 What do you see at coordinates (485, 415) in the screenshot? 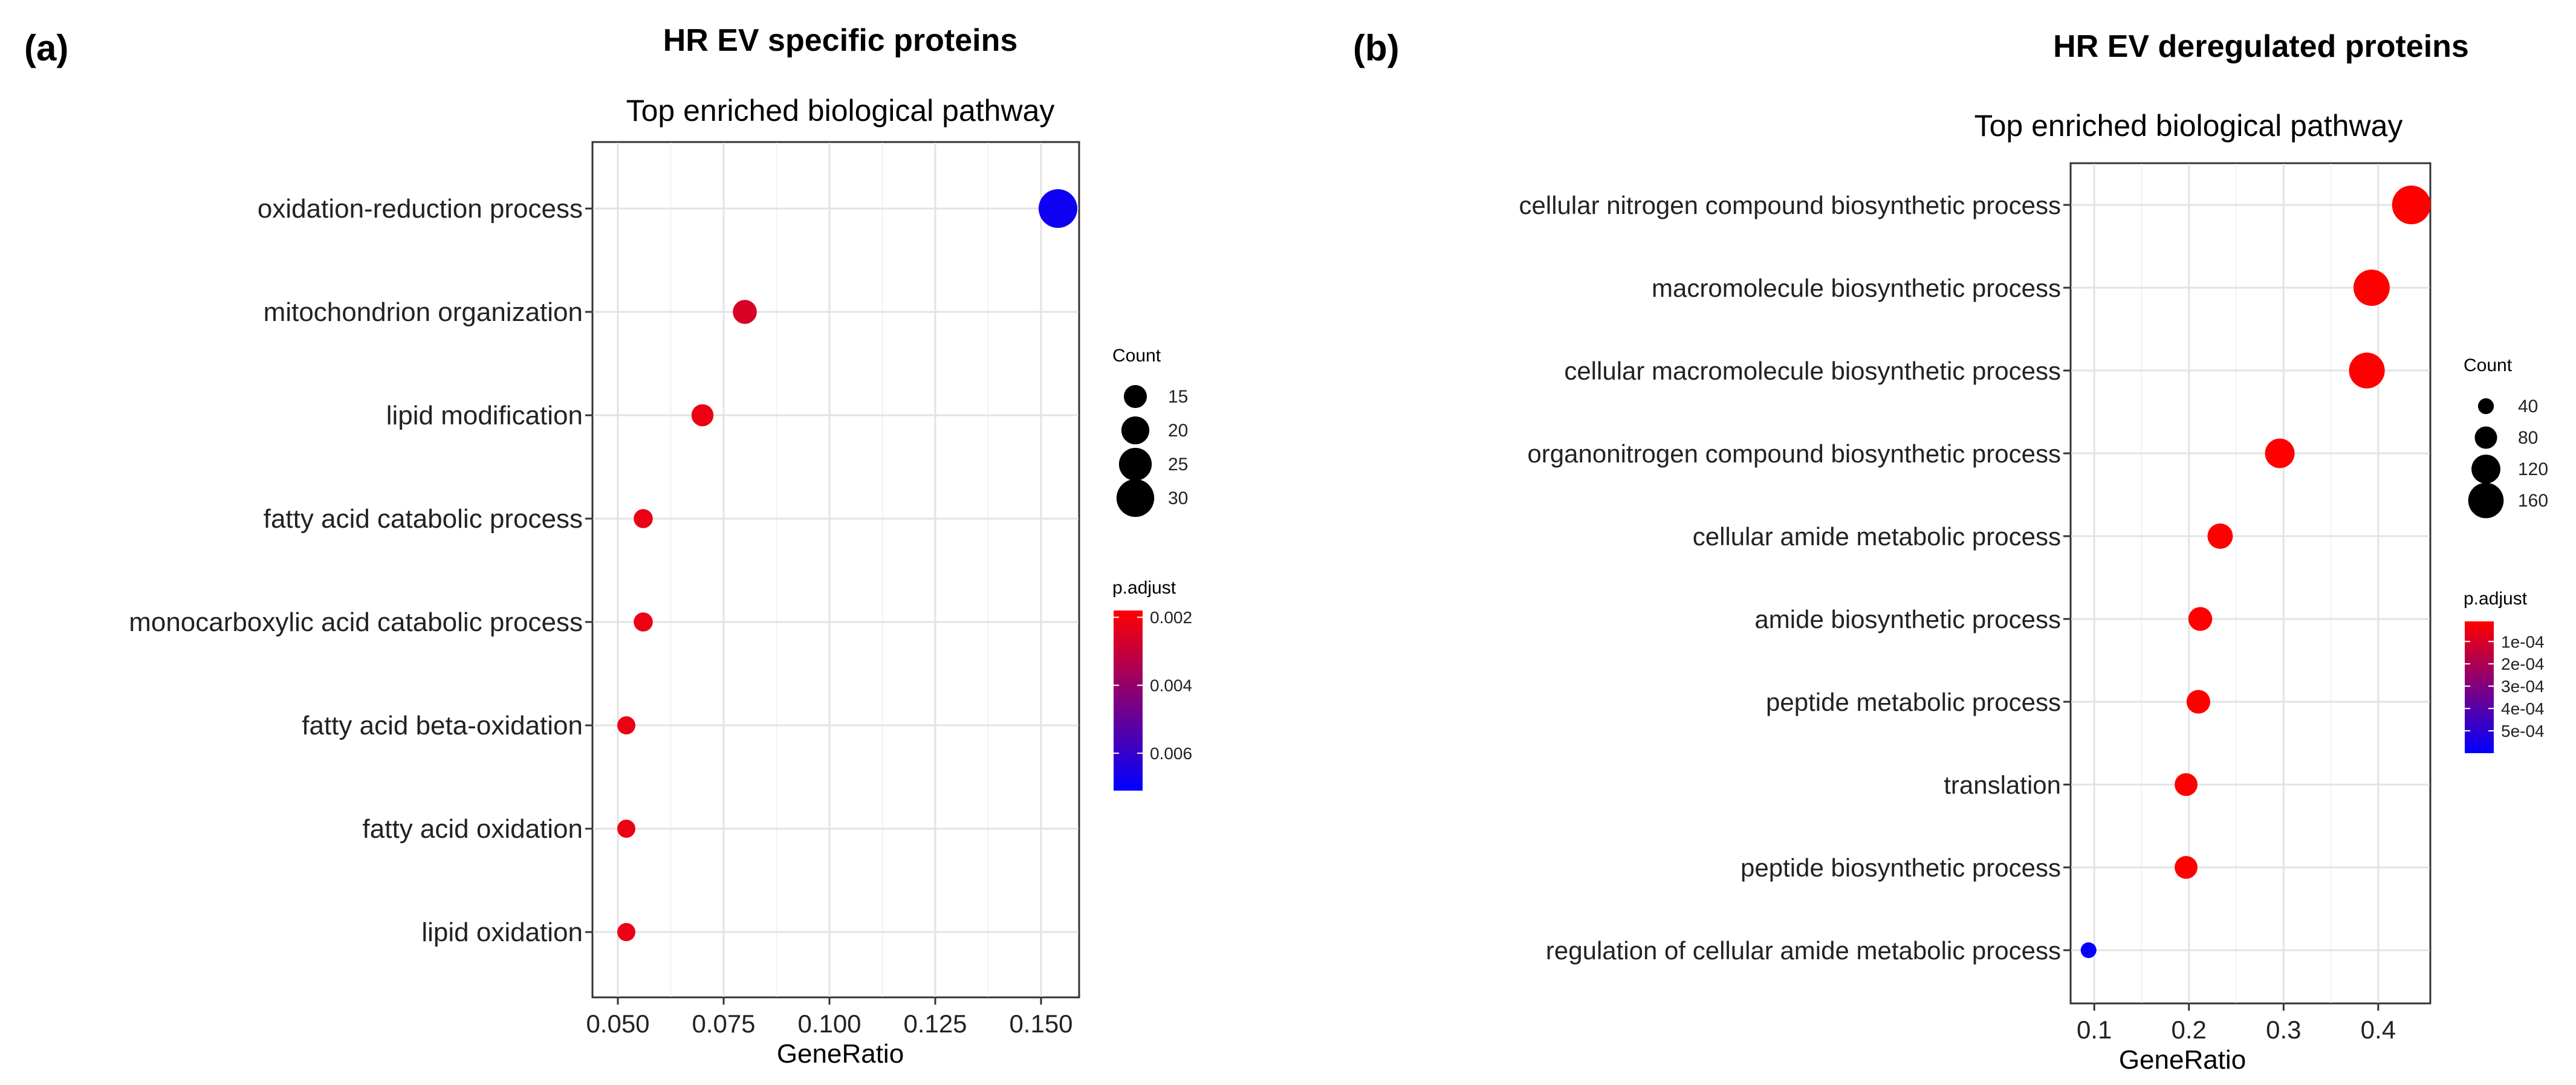
I see `panel-a-term-label: lipid modification` at bounding box center [485, 415].